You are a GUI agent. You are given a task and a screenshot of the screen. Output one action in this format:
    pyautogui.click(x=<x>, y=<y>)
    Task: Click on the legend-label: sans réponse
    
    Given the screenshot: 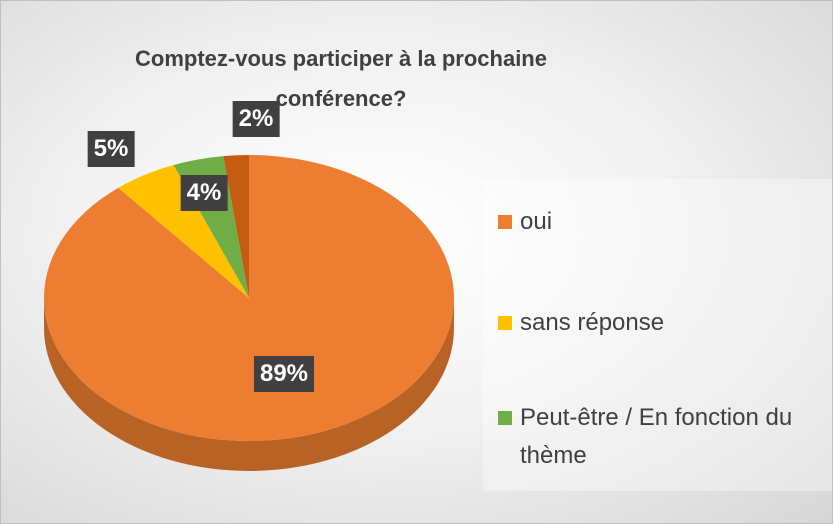 What is the action you would take?
    pyautogui.click(x=592, y=322)
    